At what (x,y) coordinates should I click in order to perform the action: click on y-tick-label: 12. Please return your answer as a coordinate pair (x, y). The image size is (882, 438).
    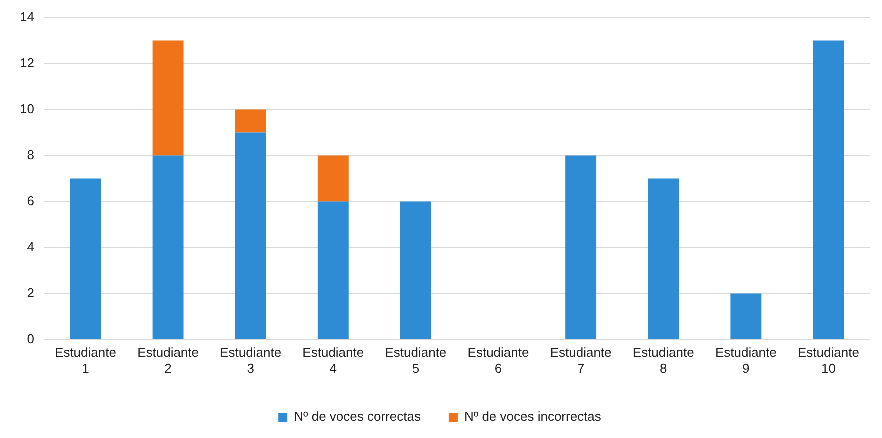
    Looking at the image, I should click on (27, 62).